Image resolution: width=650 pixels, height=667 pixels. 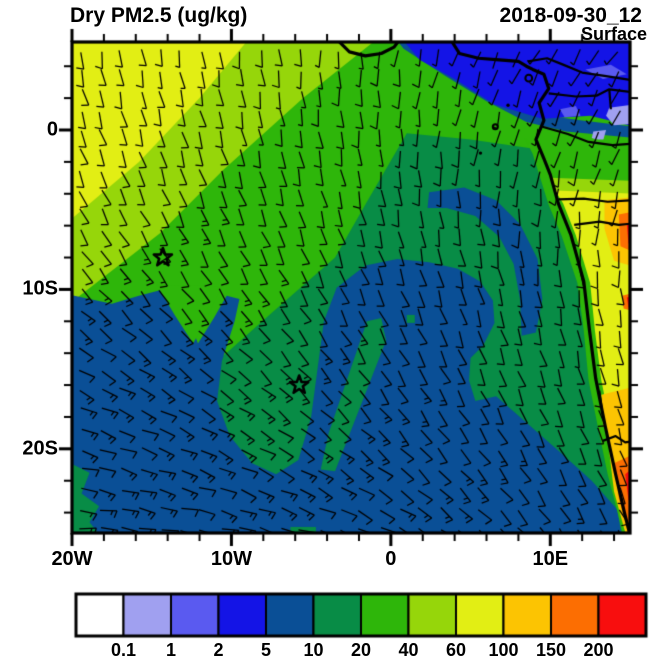 I want to click on colorbar-tick-label: 60, so click(x=456, y=650).